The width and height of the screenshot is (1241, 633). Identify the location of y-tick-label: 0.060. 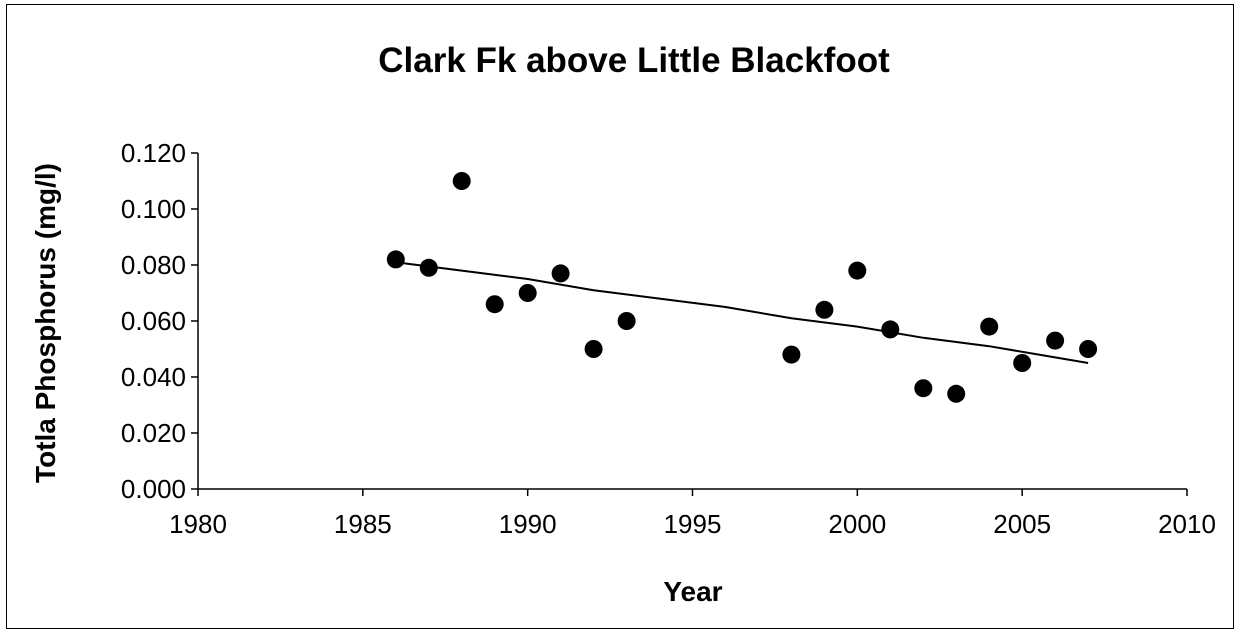
(153, 321).